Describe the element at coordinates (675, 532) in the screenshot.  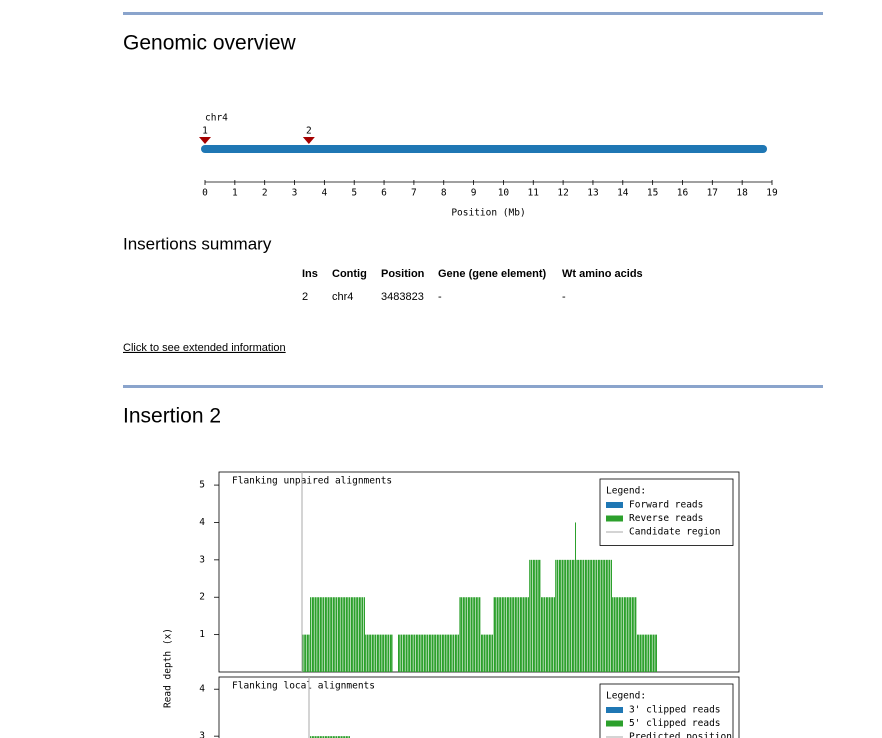
I see `legend-label: Candidate region` at that location.